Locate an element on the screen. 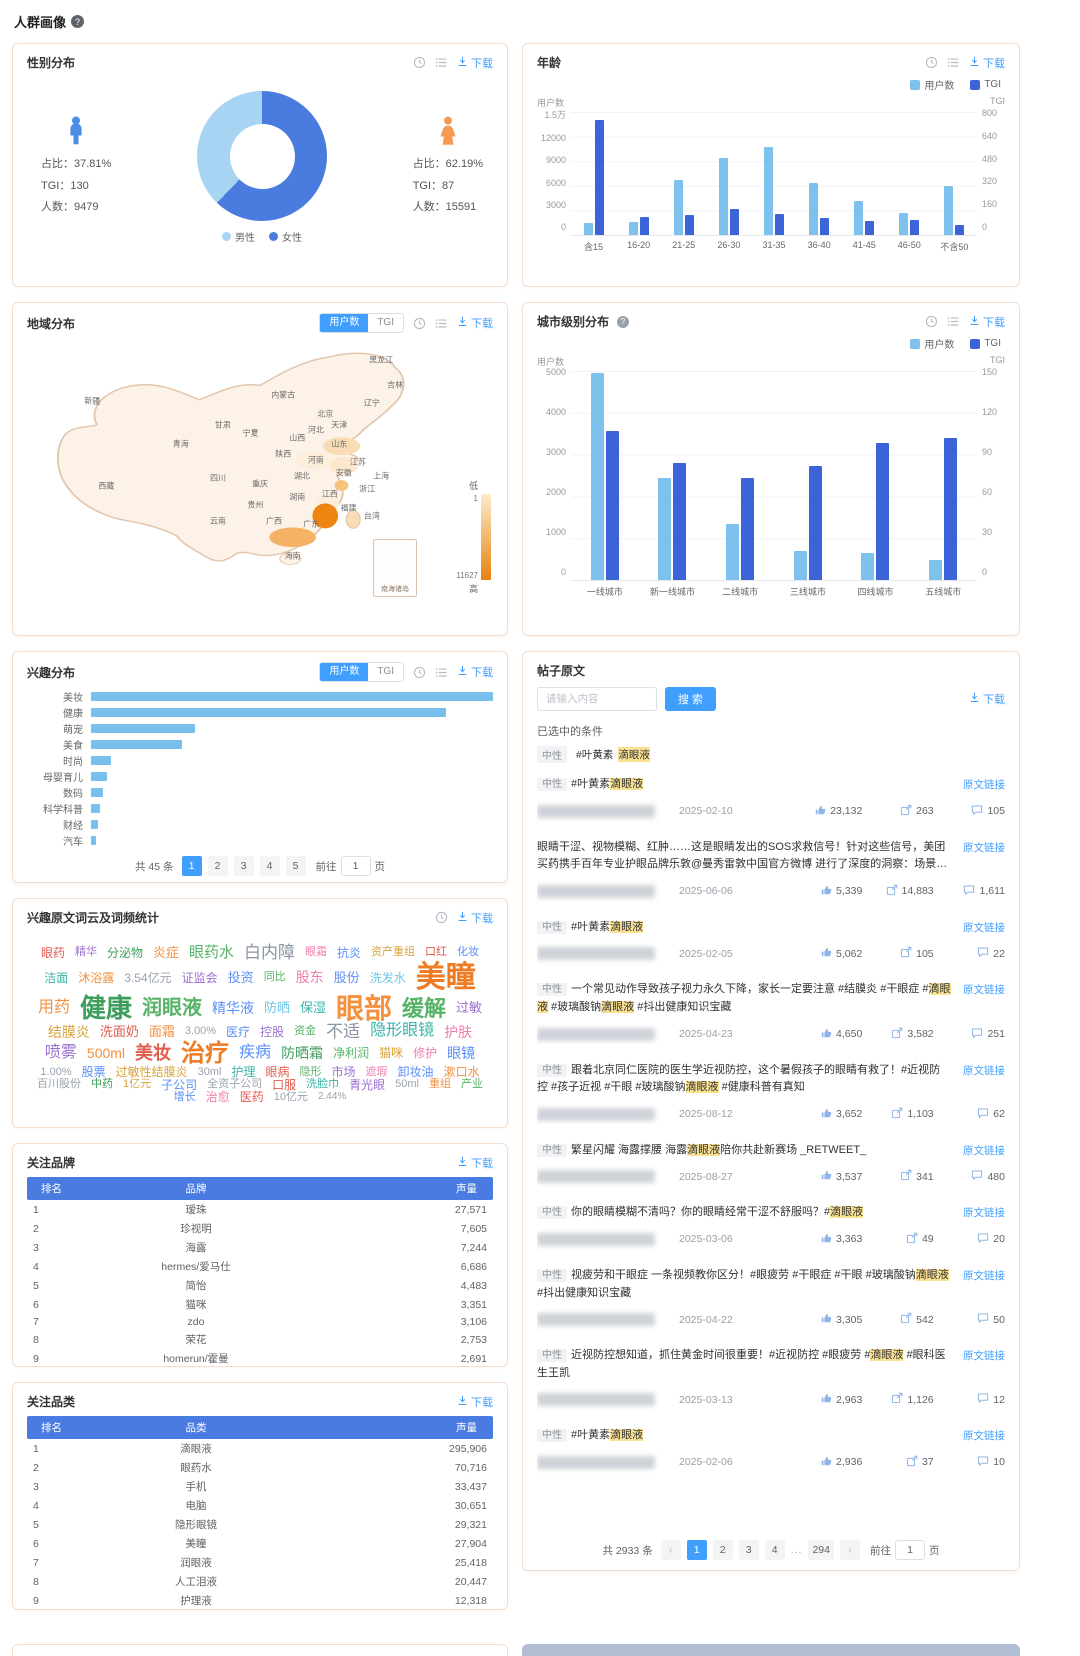 This screenshot has height=1656, width=1080. province-highlight-shanghai is located at coordinates (341, 485).